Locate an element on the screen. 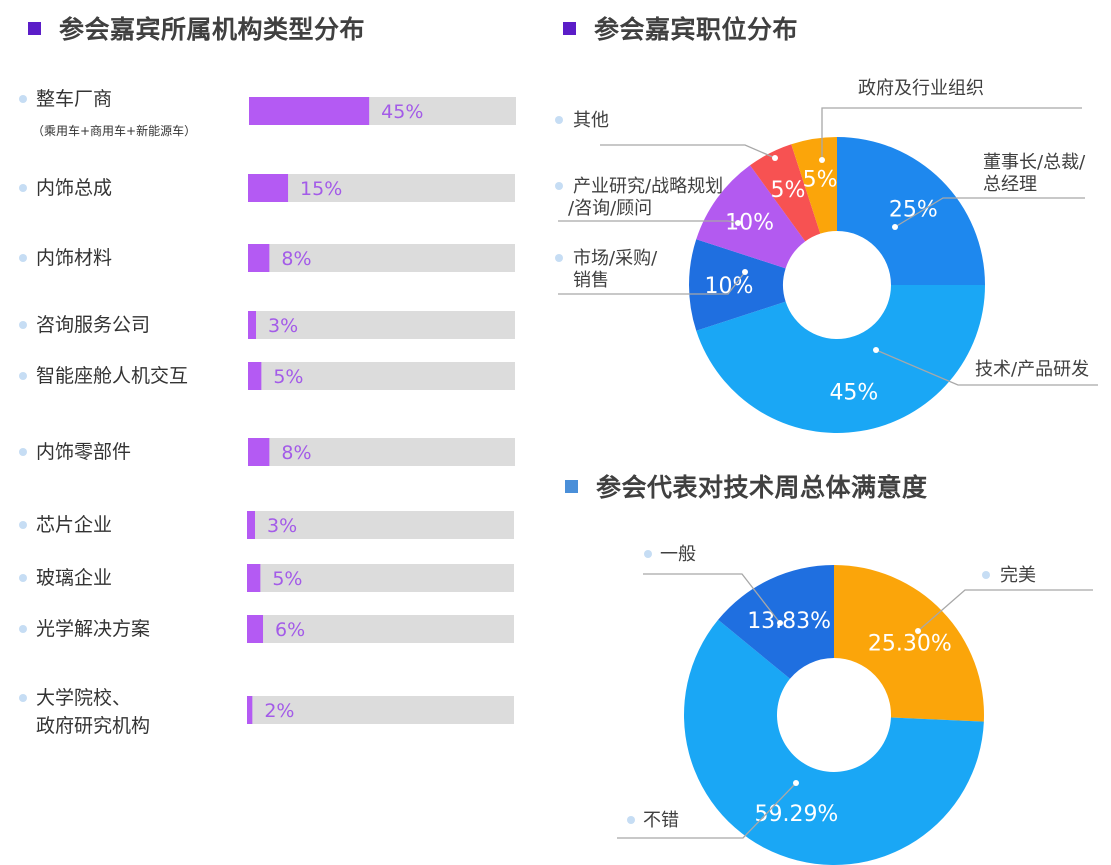  bar-row: 45% 整车厂商 （乘用车+商用车+新能源车） is located at coordinates (267, 113).